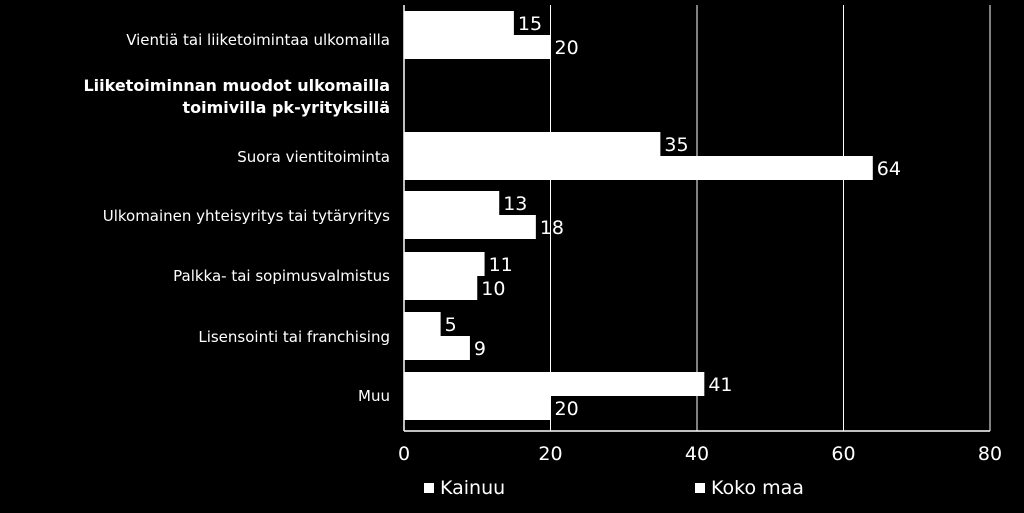 The image size is (1024, 513). What do you see at coordinates (429, 488) in the screenshot?
I see `legend-swatch-kainuu` at bounding box center [429, 488].